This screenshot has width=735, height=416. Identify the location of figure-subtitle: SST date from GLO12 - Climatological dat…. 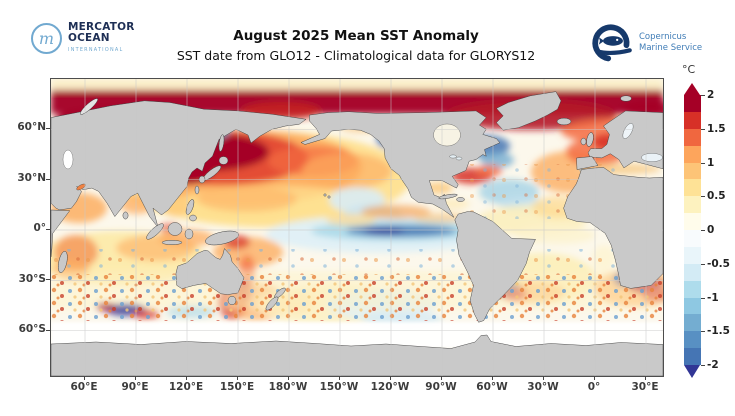
(356, 55).